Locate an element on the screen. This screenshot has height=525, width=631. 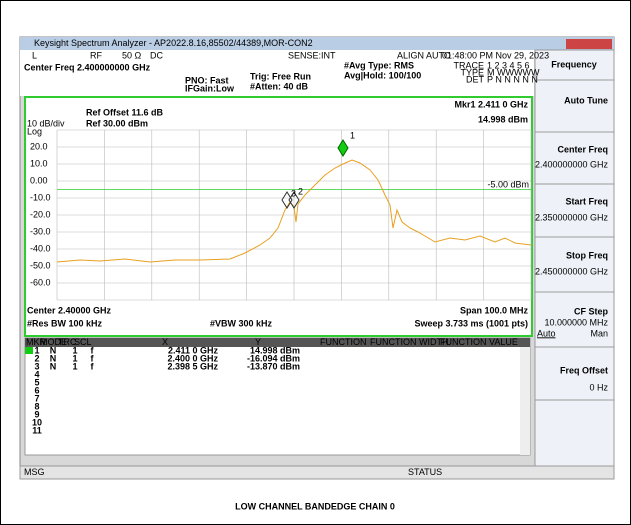
center-freq: Center Freq 2.400000000 GHz is located at coordinates (87, 67).